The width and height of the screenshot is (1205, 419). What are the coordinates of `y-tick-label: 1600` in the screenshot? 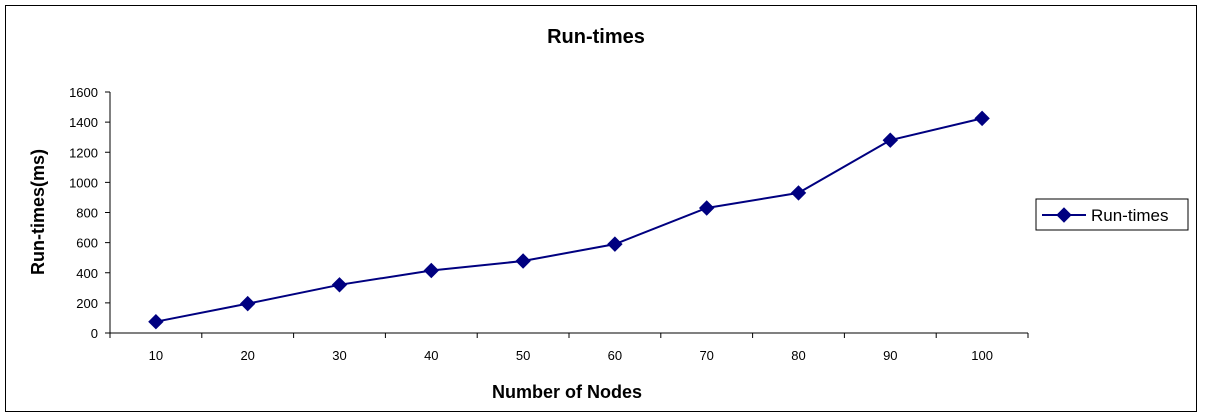 It's located at (83, 92).